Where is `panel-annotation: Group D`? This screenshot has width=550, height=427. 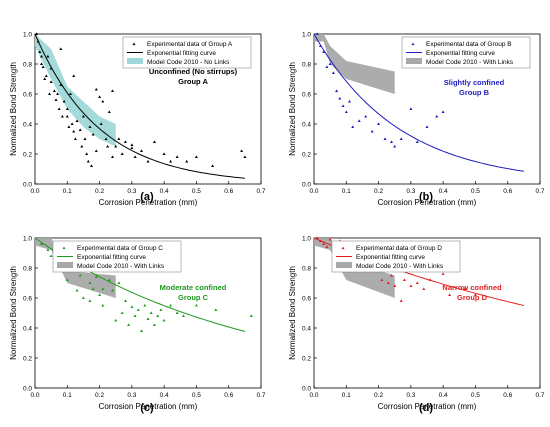 panel-annotation: Group D is located at coordinates (472, 297).